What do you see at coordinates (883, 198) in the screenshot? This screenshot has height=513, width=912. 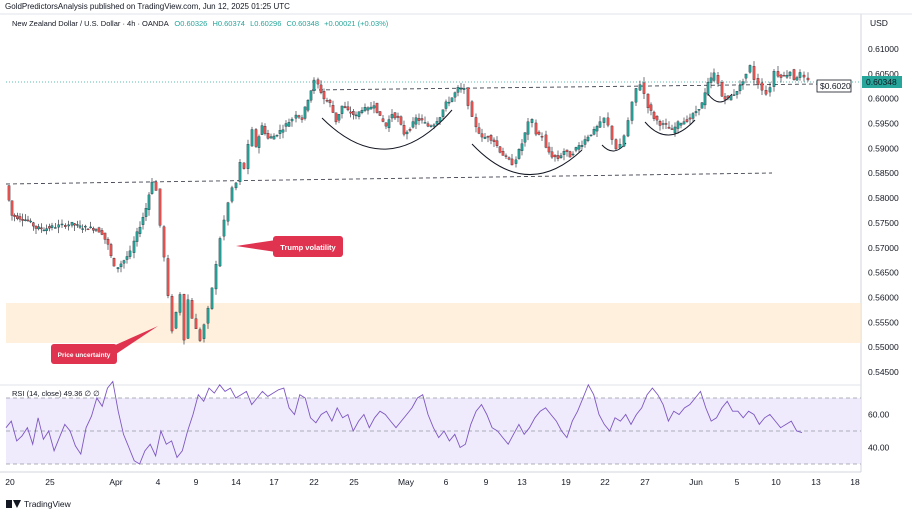 I see `price-tick-label: 0.58000` at bounding box center [883, 198].